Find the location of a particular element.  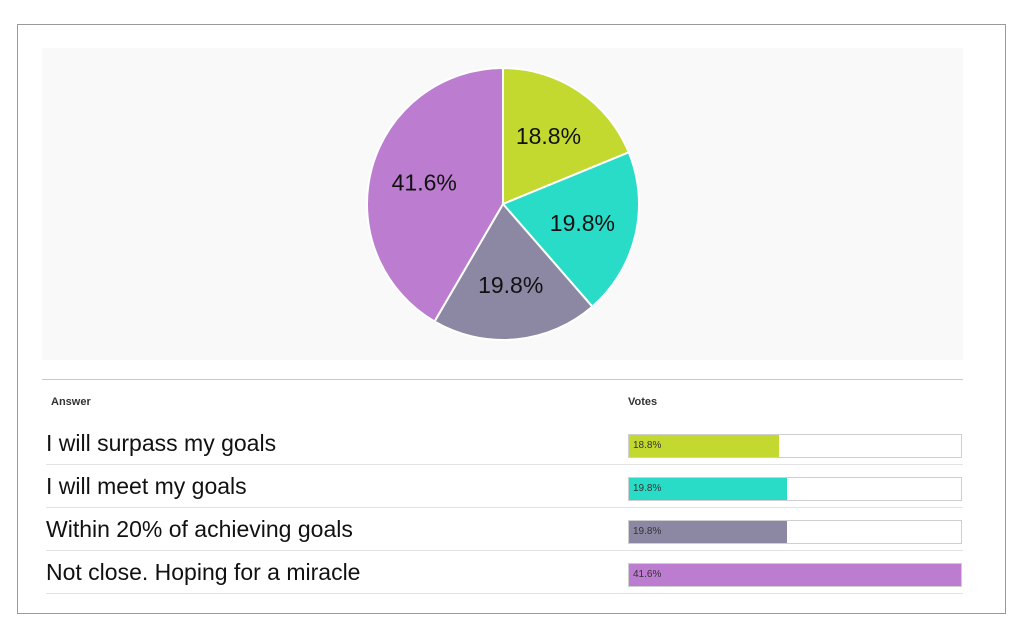

result-row: Not close. Hoping for a miracle 41.6% is located at coordinates (504, 572).